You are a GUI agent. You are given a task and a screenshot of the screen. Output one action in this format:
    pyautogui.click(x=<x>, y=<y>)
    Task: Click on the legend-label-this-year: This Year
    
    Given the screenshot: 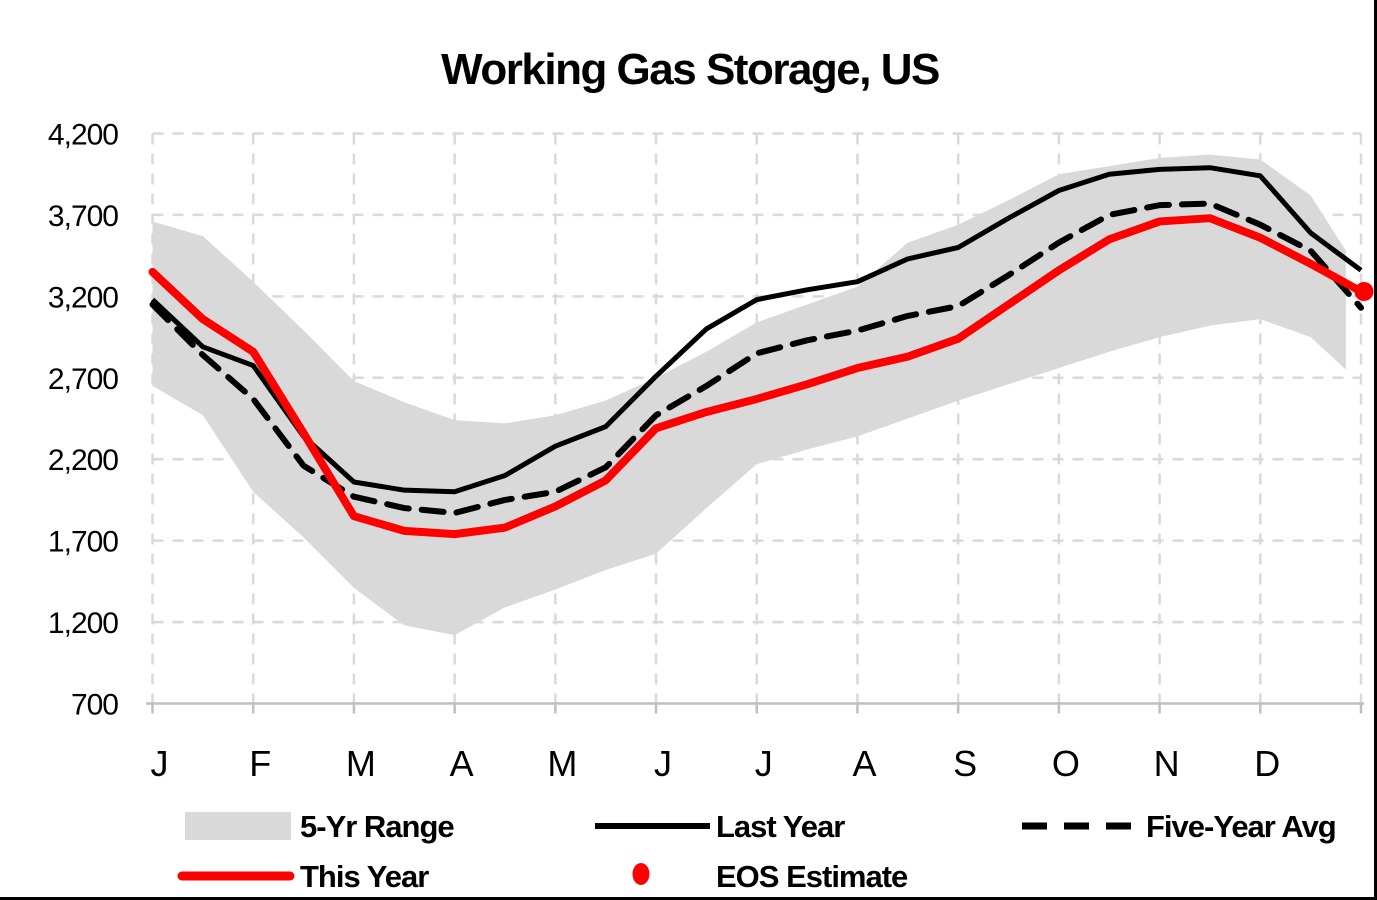 What is the action you would take?
    pyautogui.click(x=364, y=876)
    